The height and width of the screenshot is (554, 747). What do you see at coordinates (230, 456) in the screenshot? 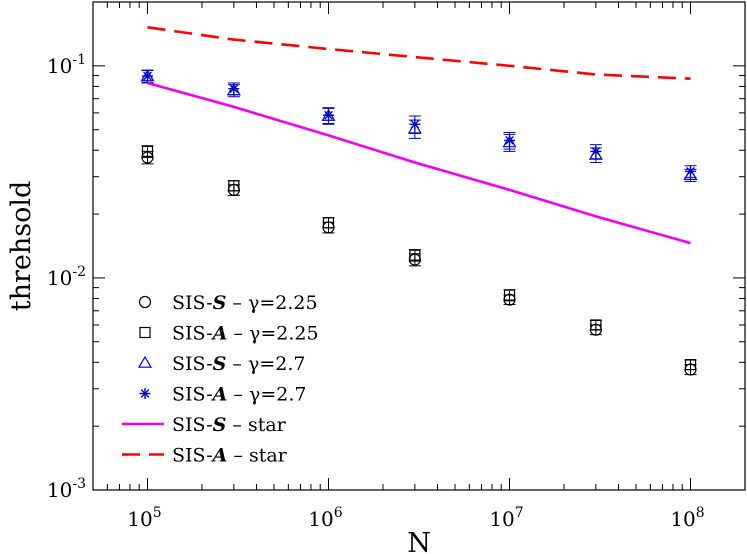
I see `legend-label: SIS-A – star` at bounding box center [230, 456].